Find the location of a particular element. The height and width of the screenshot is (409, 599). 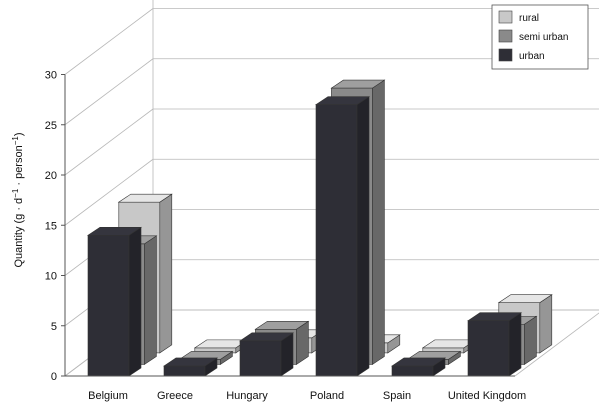

bar-urban-united-kingdom is located at coordinates (494, 344).